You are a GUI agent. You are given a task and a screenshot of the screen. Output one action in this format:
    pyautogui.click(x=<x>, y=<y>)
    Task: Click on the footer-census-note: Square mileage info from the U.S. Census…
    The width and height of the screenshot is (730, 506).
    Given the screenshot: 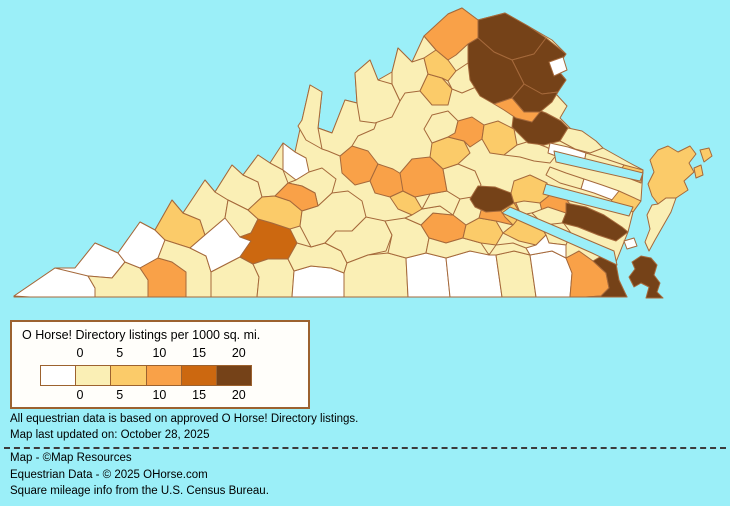 What is the action you would take?
    pyautogui.click(x=139, y=491)
    